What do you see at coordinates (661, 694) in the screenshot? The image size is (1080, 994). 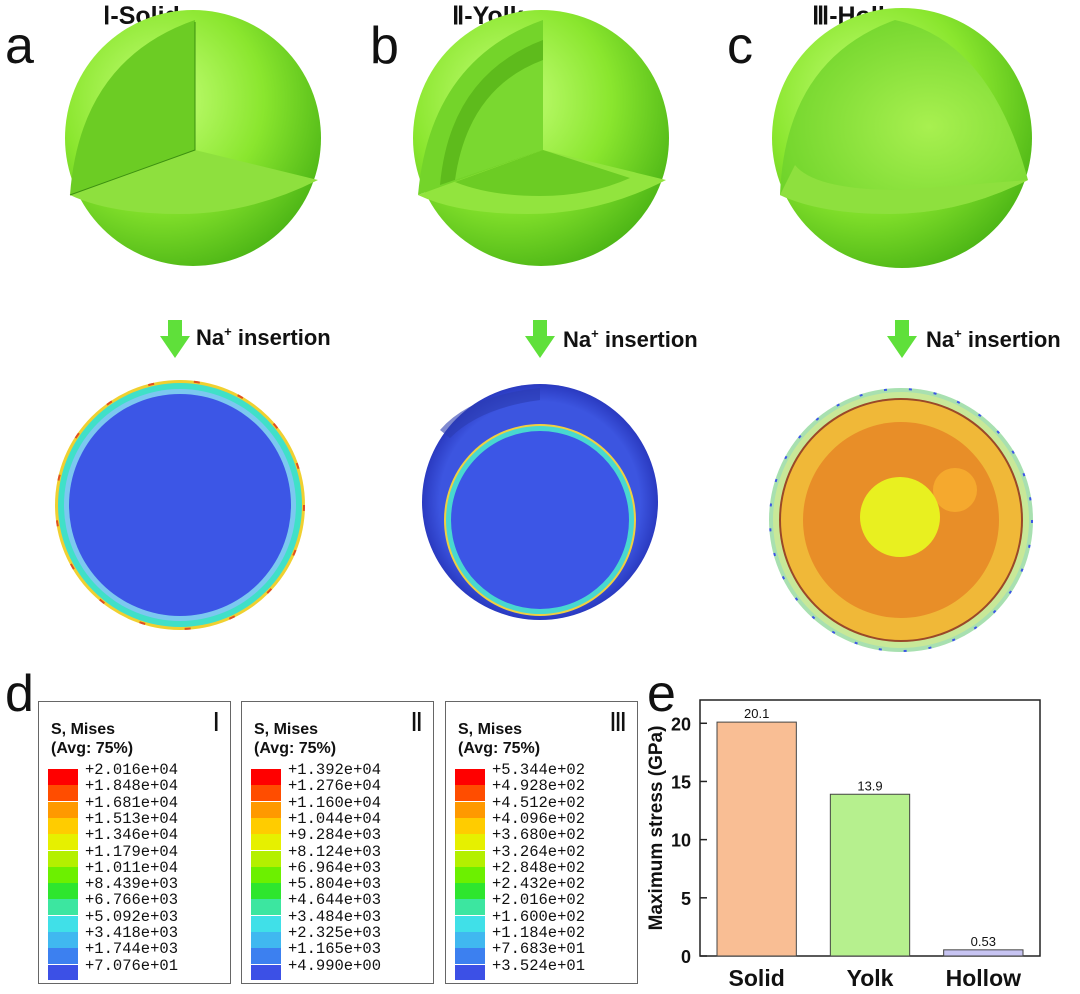 I see `panel-letter-e: e` at bounding box center [661, 694].